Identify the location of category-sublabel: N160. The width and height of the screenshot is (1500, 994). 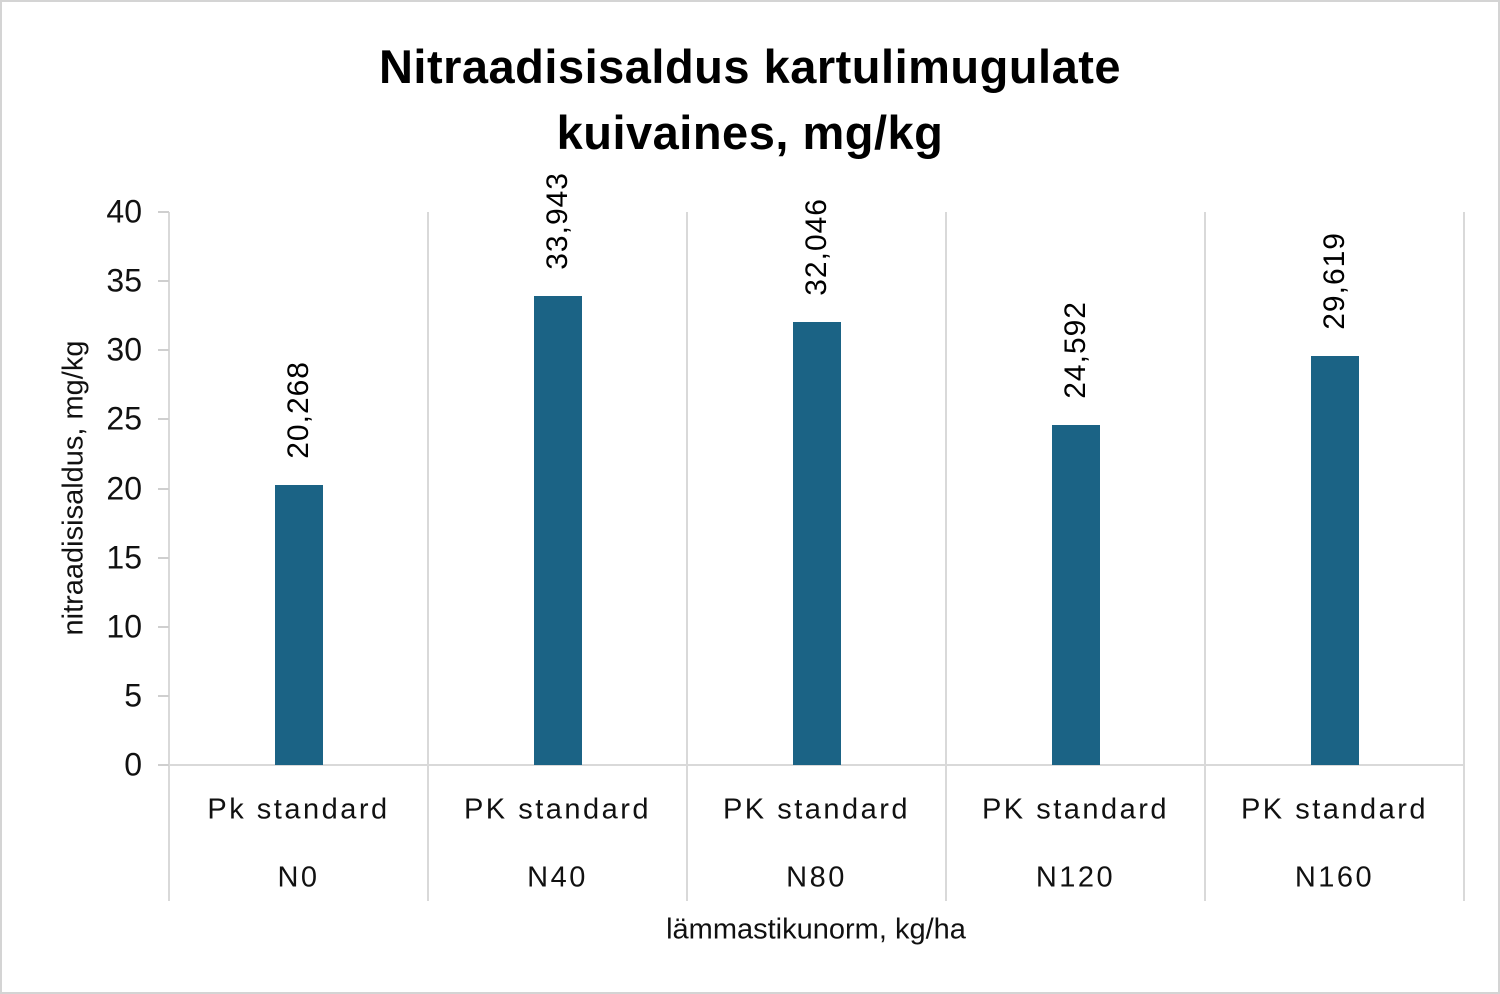
(1334, 877).